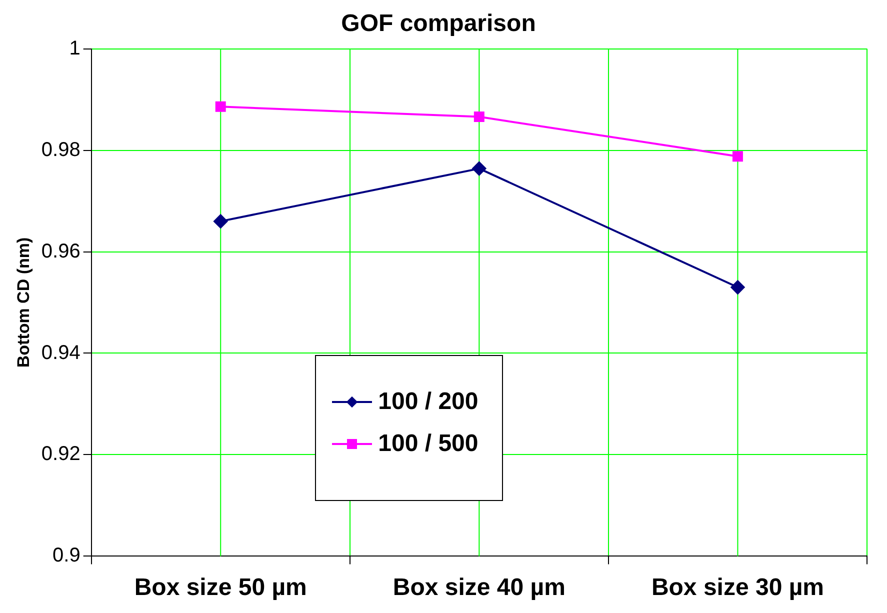 Image resolution: width=887 pixels, height=613 pixels. I want to click on x-tick-label: Box size 50 µm, so click(220, 588).